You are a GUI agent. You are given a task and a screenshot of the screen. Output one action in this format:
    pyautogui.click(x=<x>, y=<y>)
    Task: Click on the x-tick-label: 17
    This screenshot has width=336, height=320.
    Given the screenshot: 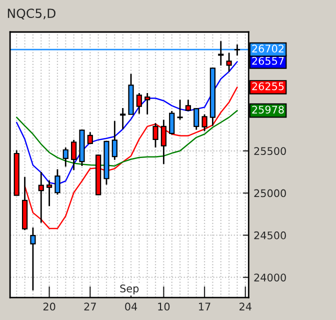 What is the action you would take?
    pyautogui.click(x=204, y=306)
    